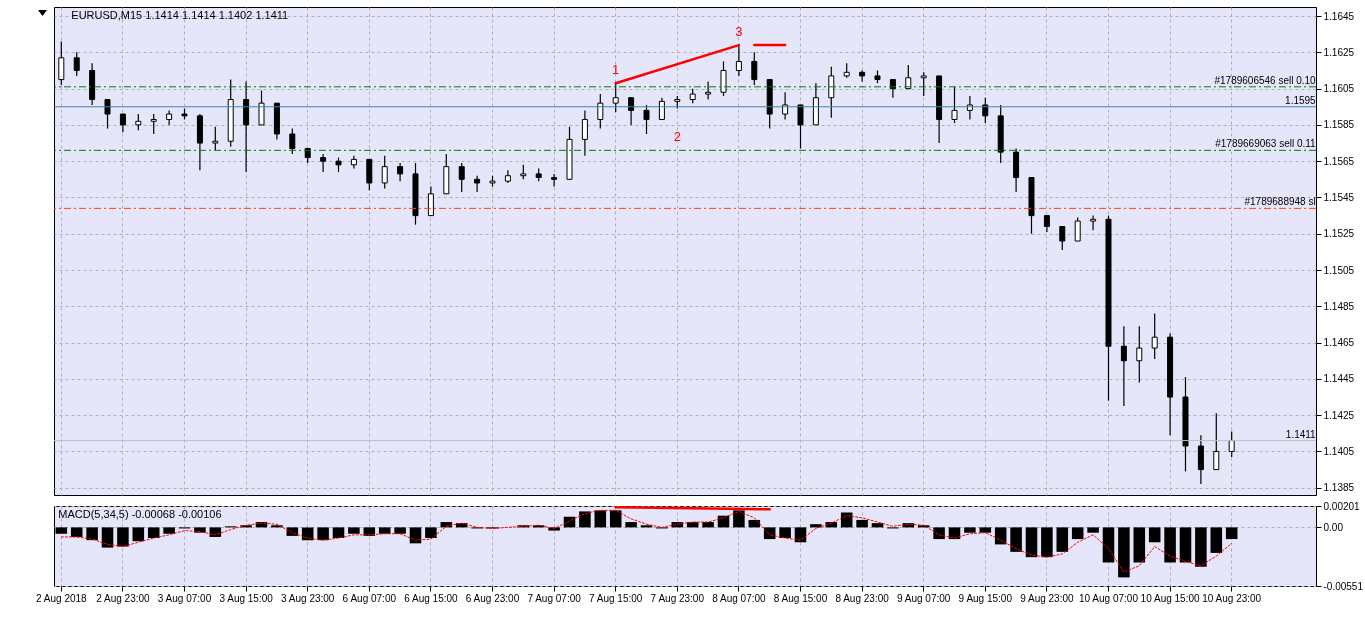 Image resolution: width=1365 pixels, height=623 pixels. I want to click on y-tick-label: 1.1445, so click(1339, 379).